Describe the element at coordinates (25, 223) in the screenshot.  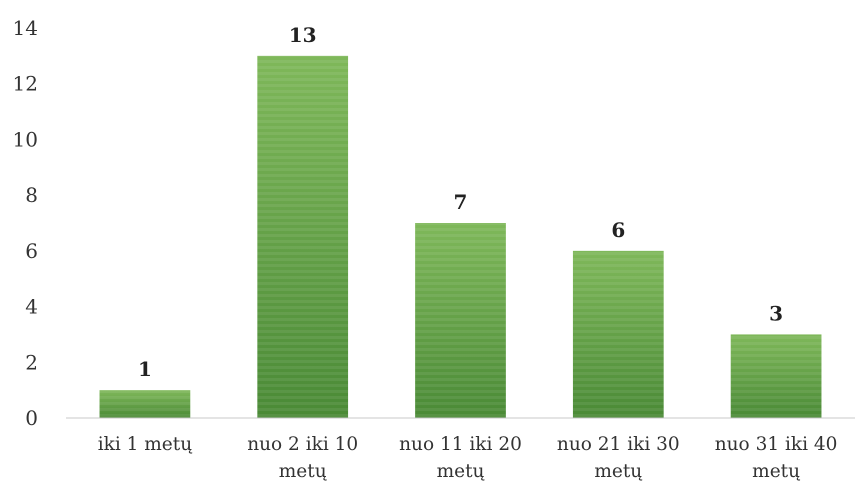
I see `y-axis: 0 2 4 6 8 10 12 14` at that location.